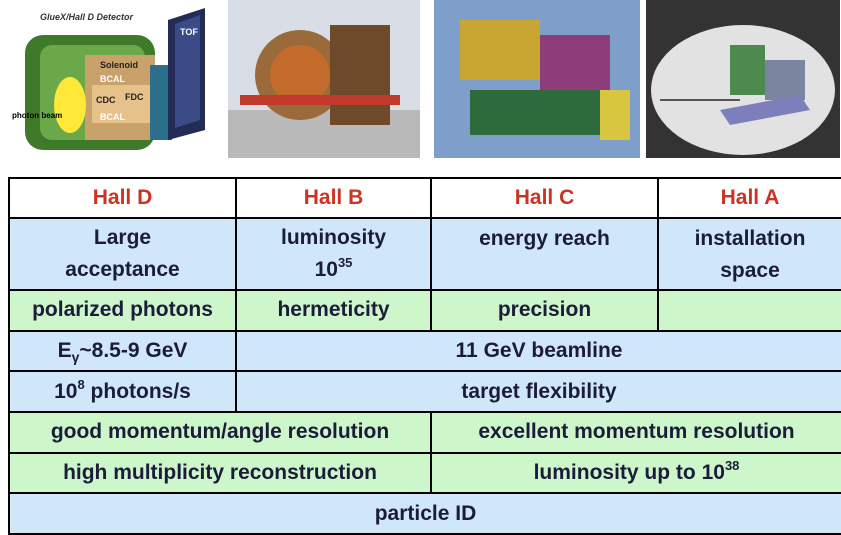 The image size is (841, 535). What do you see at coordinates (87, 17) in the screenshot?
I see `image-label: GlueX/Hall D Detector` at bounding box center [87, 17].